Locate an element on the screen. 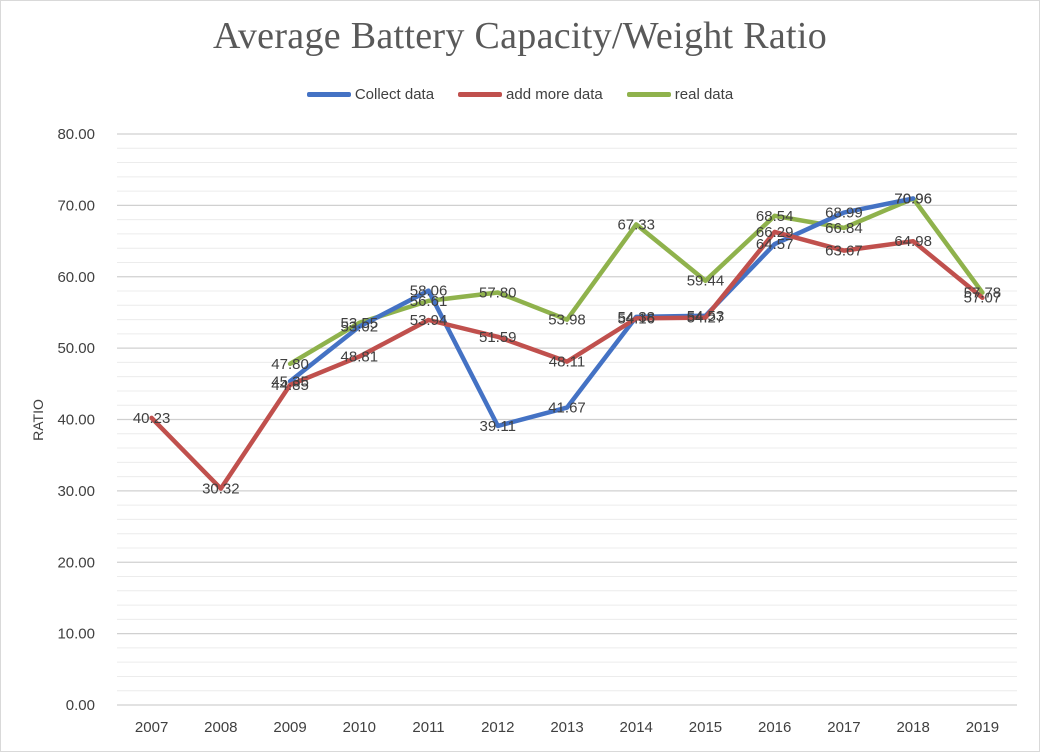 This screenshot has height=752, width=1040. data-label-real-data: 53.98 is located at coordinates (567, 320).